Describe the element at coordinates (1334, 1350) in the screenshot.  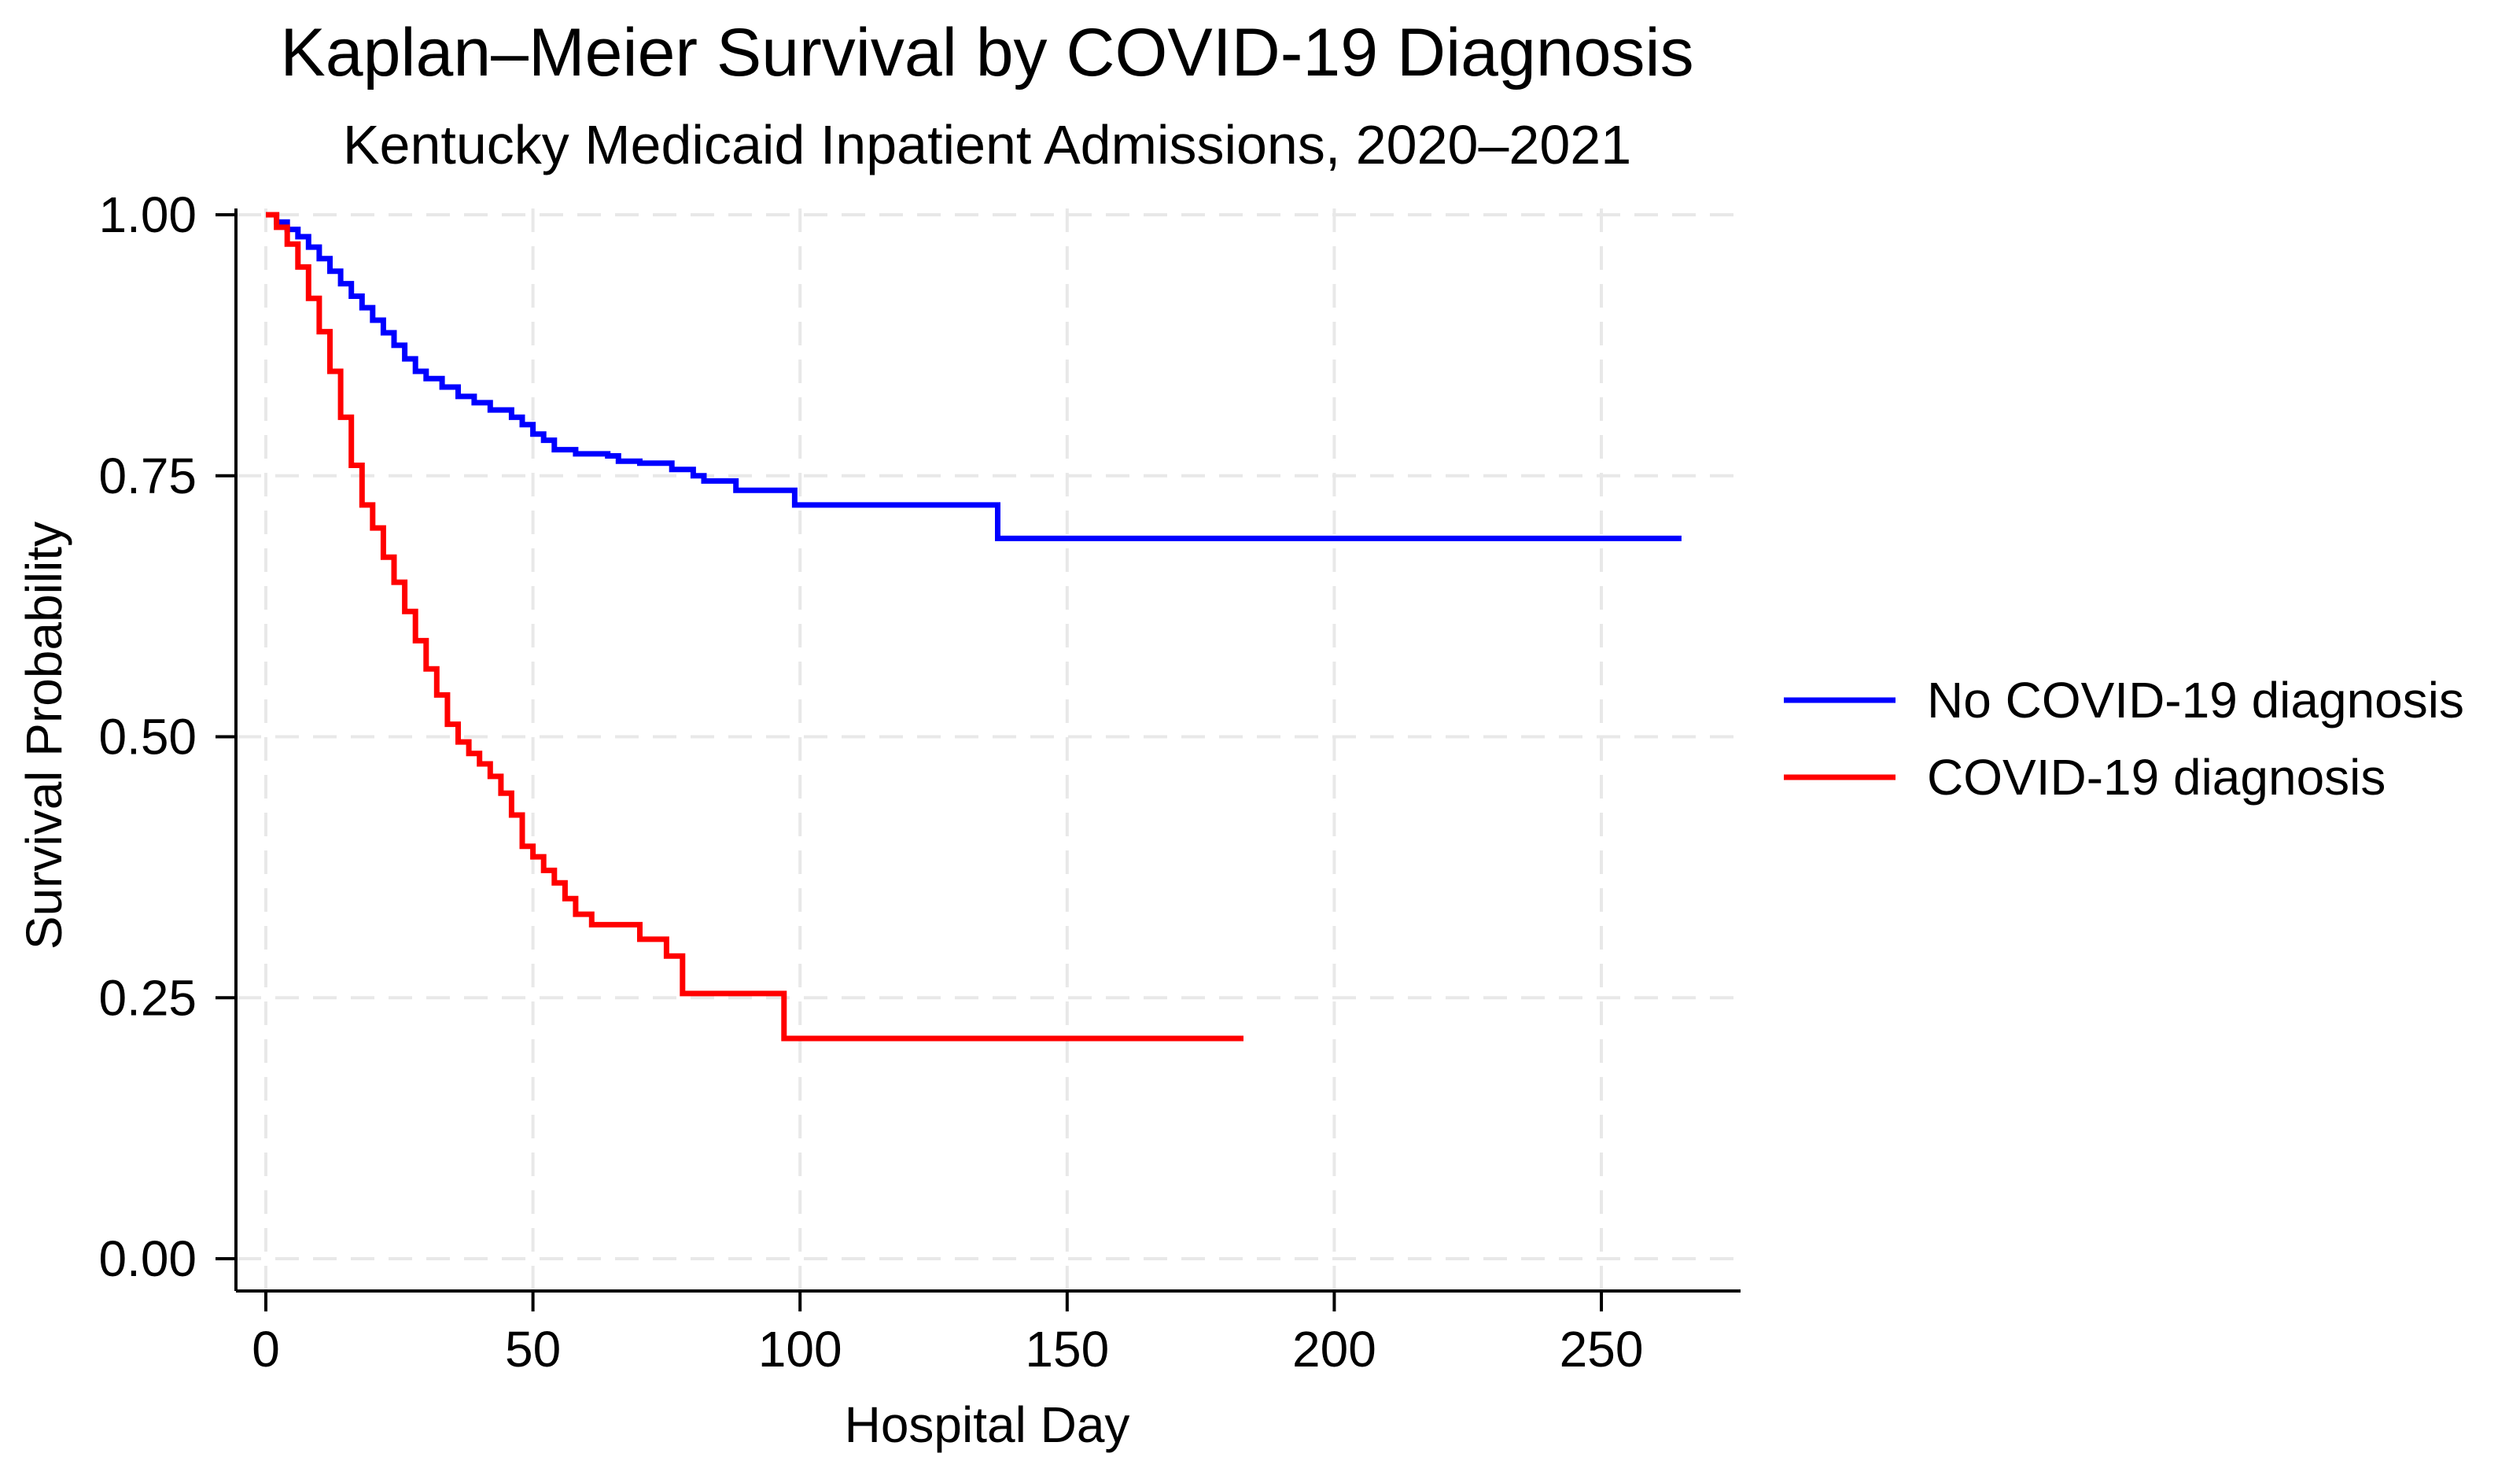
I see `x-tick-label: 200` at that location.